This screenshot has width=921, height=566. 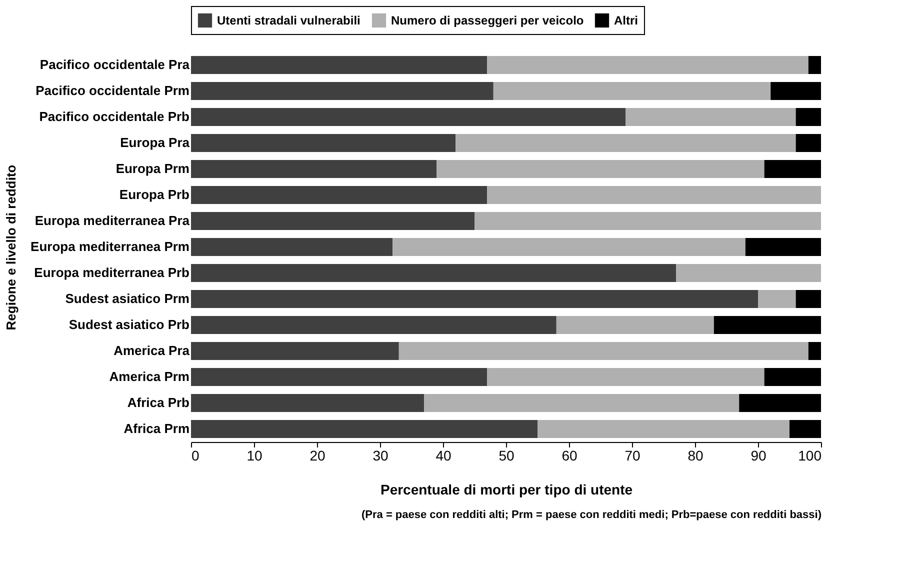 I want to click on y-axis-title: Regione e livello di reddito, so click(x=11, y=247).